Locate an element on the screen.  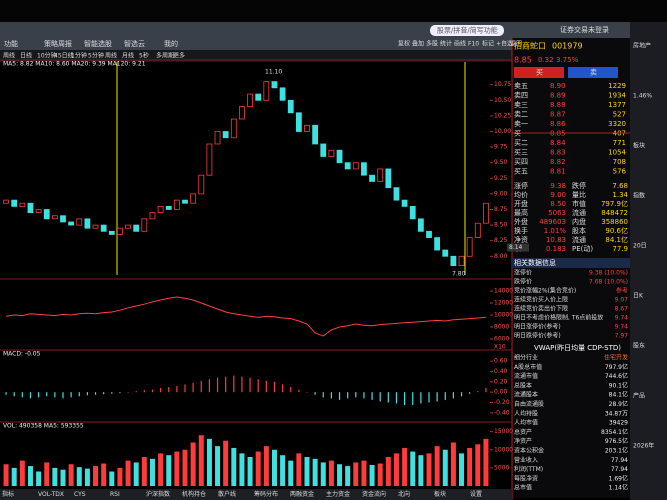
book-price: 8.87 is located at coordinates (558, 115).